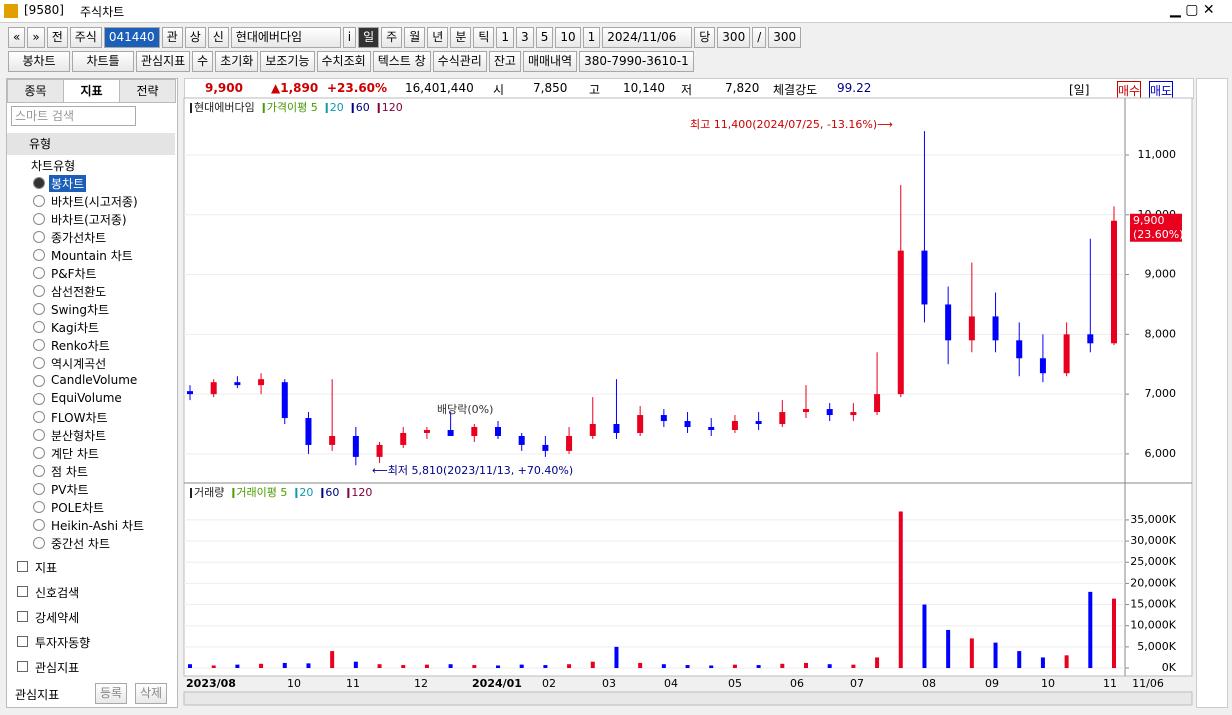 This screenshot has width=1232, height=715. I want to click on folder: 관심지표, so click(57, 668).